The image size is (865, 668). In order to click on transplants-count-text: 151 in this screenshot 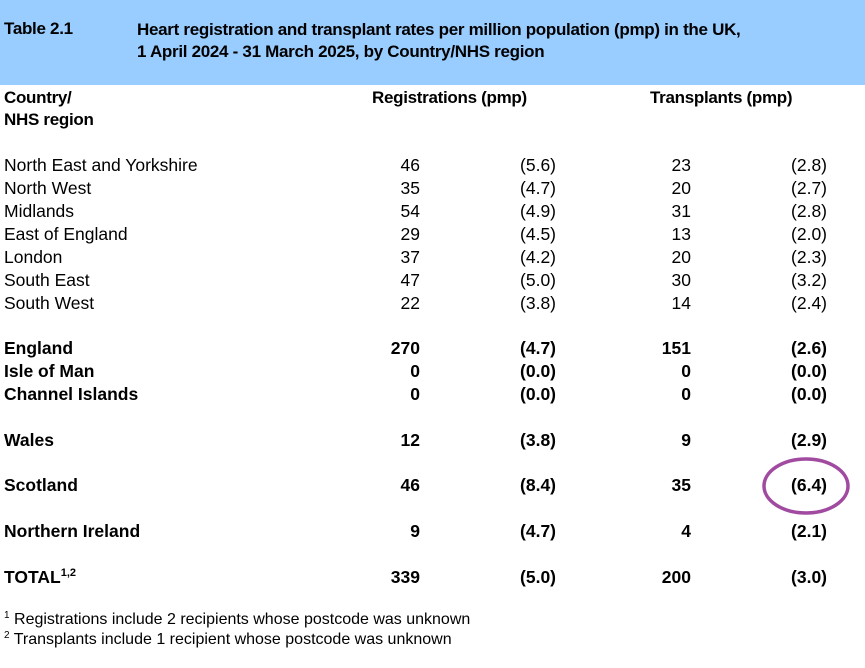, I will do `click(676, 348)`.